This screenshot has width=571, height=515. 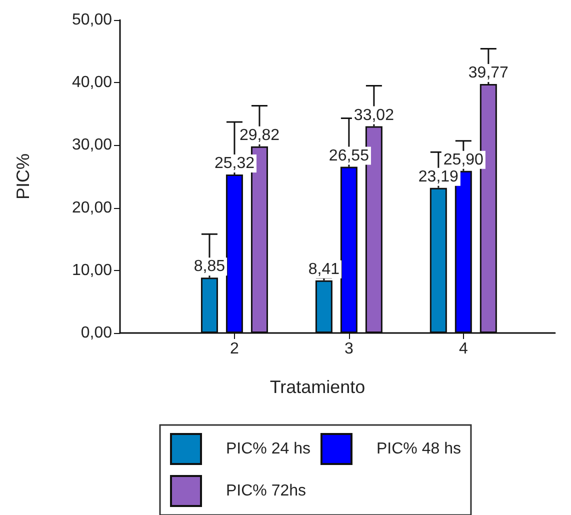 I want to click on y-axis-title: PIC%, so click(x=23, y=176).